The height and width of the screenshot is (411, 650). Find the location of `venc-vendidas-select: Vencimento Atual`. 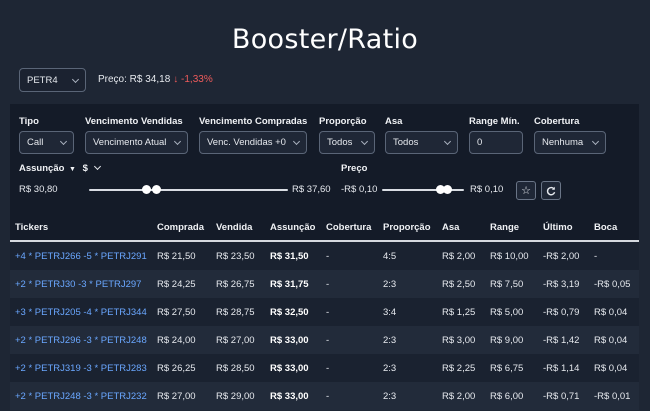

venc-vendidas-select: Vencimento Atual is located at coordinates (136, 142).